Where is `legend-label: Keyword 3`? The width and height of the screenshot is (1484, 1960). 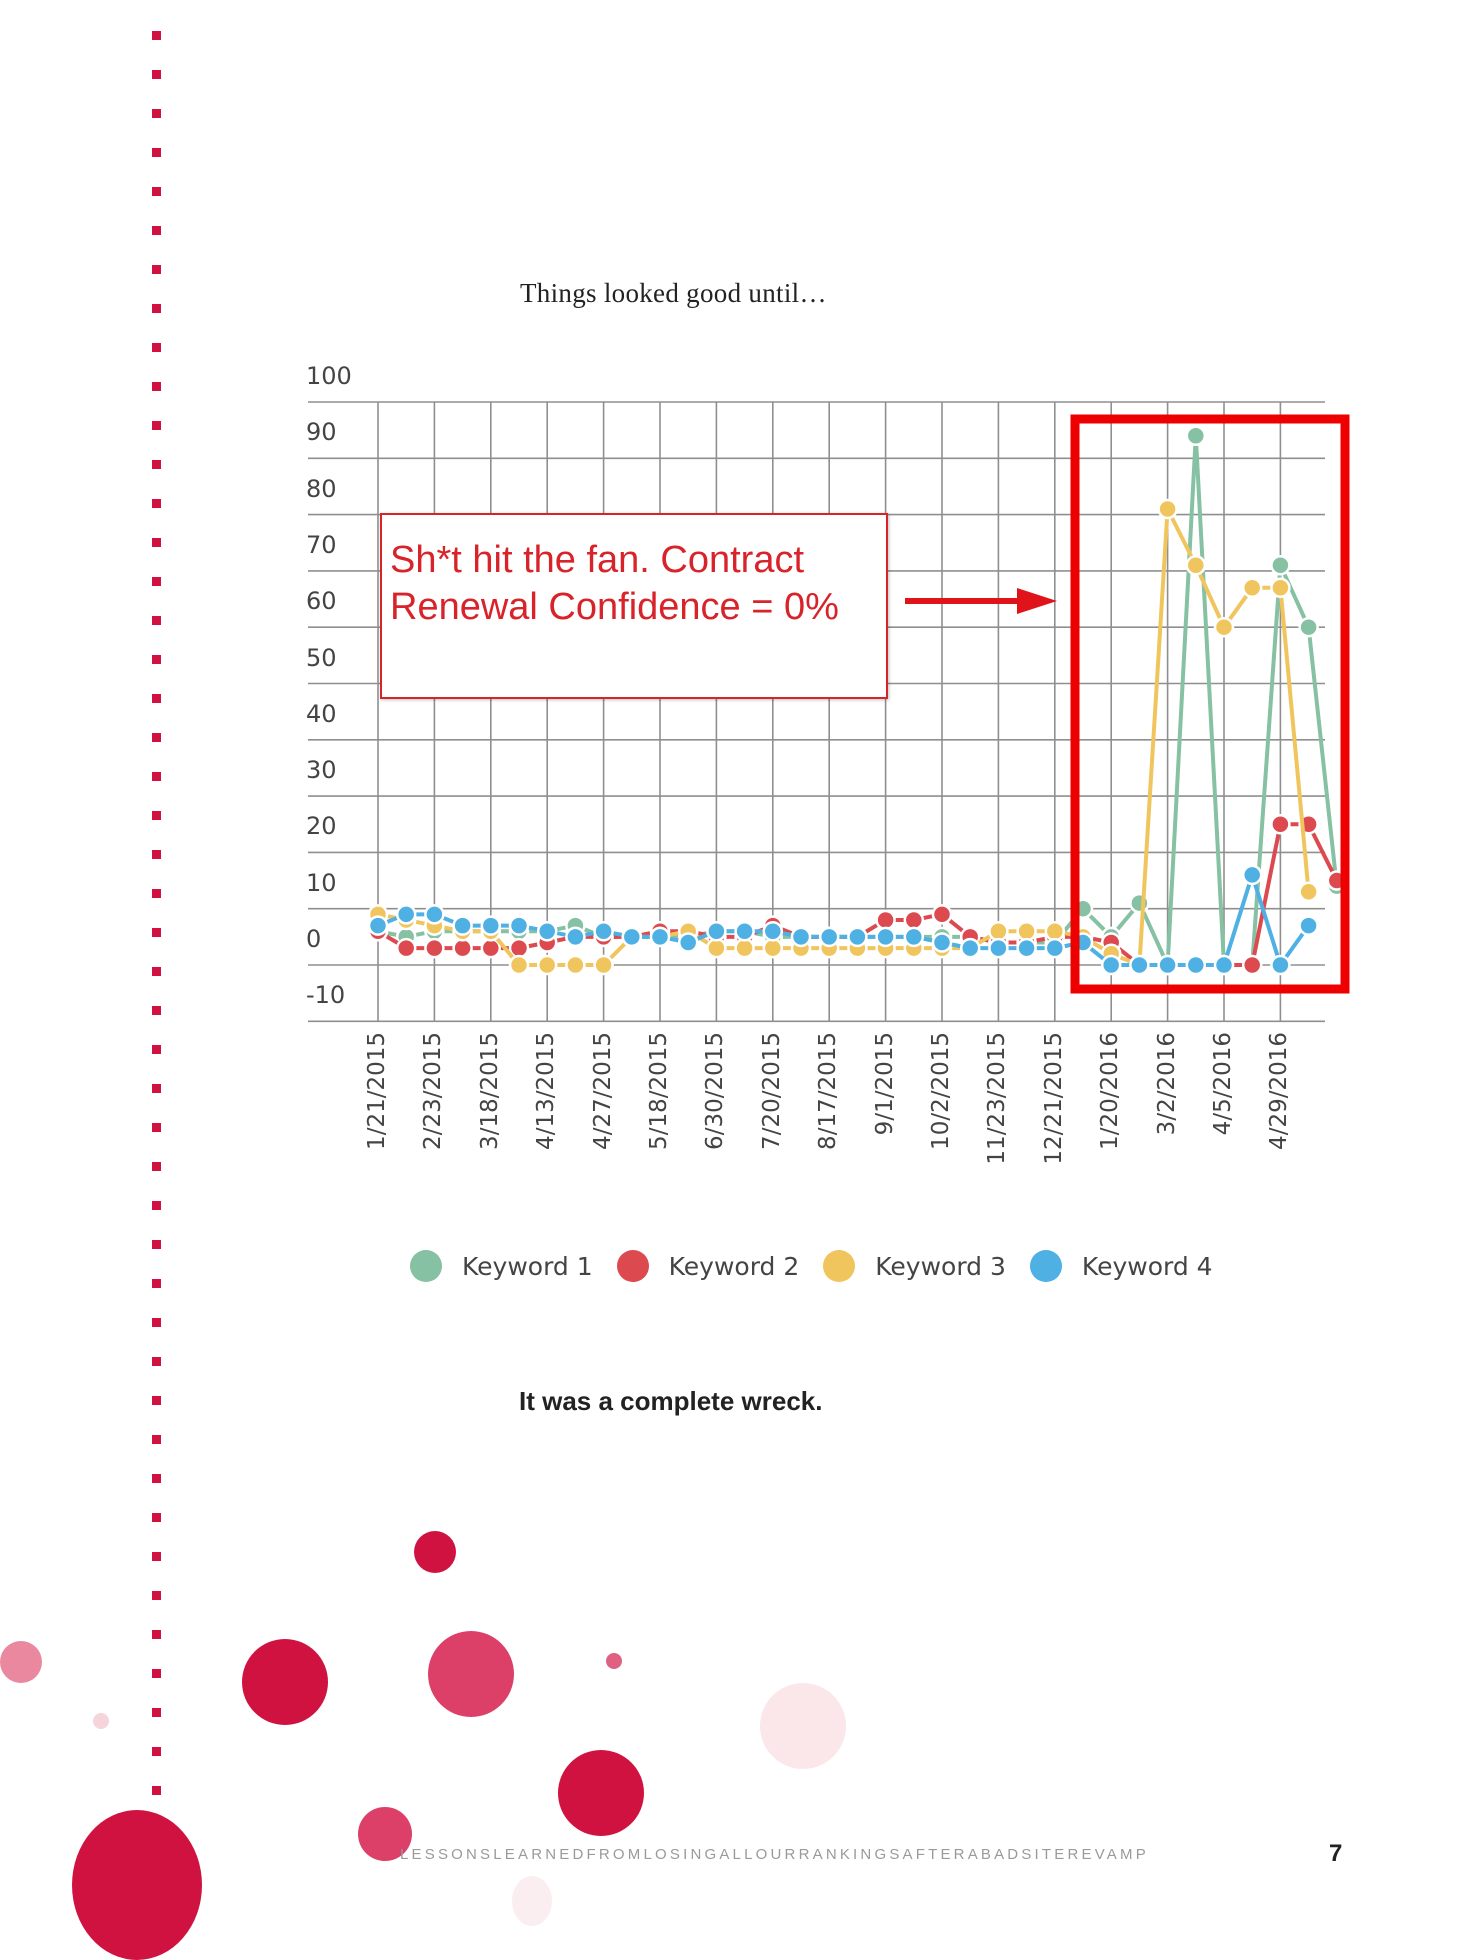
legend-label: Keyword 3 is located at coordinates (940, 1266).